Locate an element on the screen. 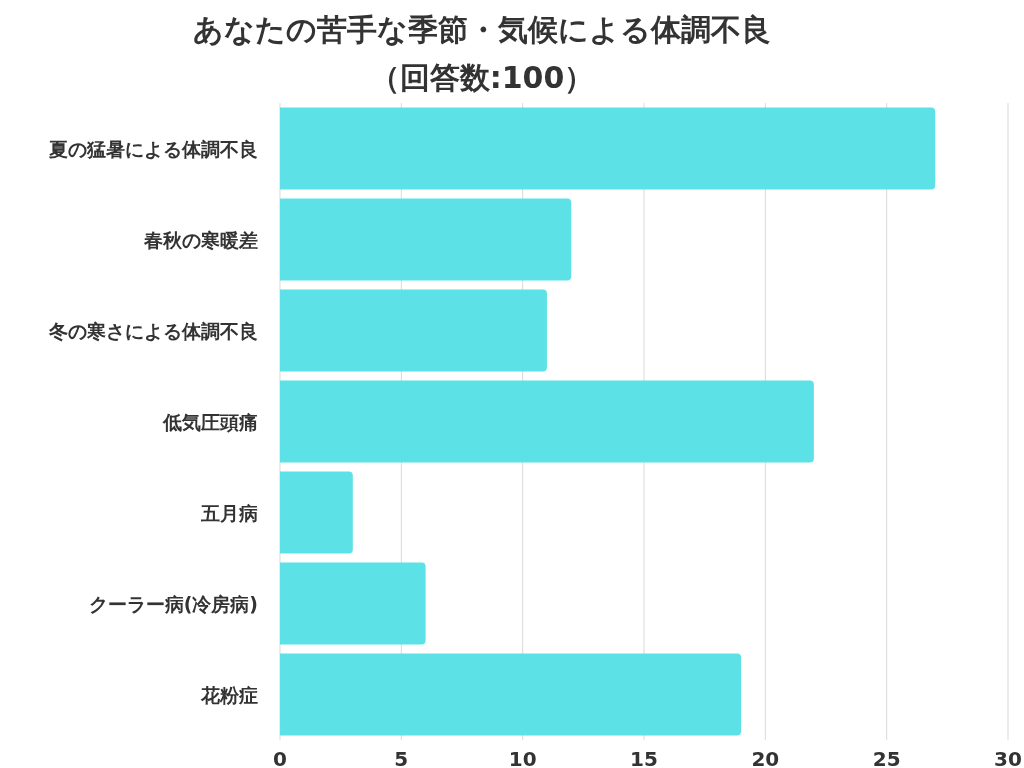  x-tick-label: 30 is located at coordinates (1008, 757).